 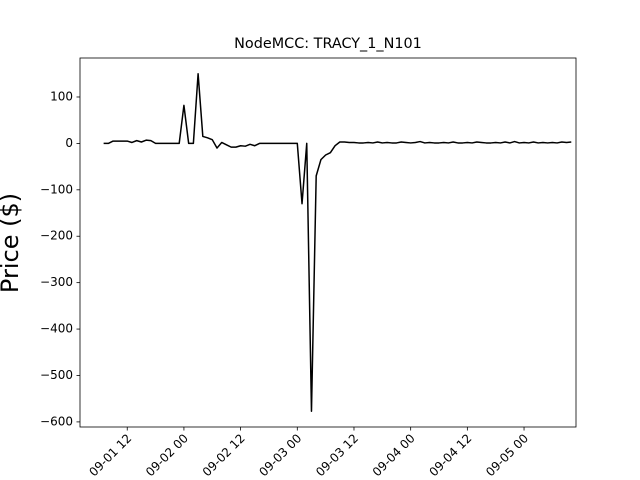 I want to click on y-tick-label: 100, so click(x=61, y=96).